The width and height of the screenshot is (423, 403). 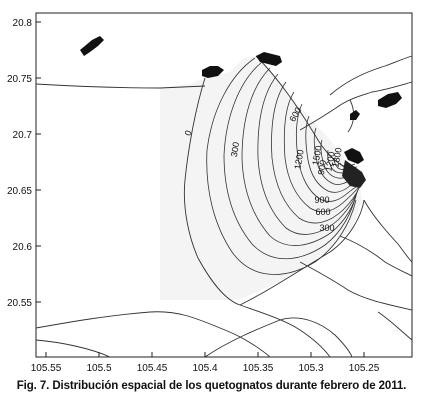 I want to click on y-tick-label: 20.8, so click(x=23, y=23).